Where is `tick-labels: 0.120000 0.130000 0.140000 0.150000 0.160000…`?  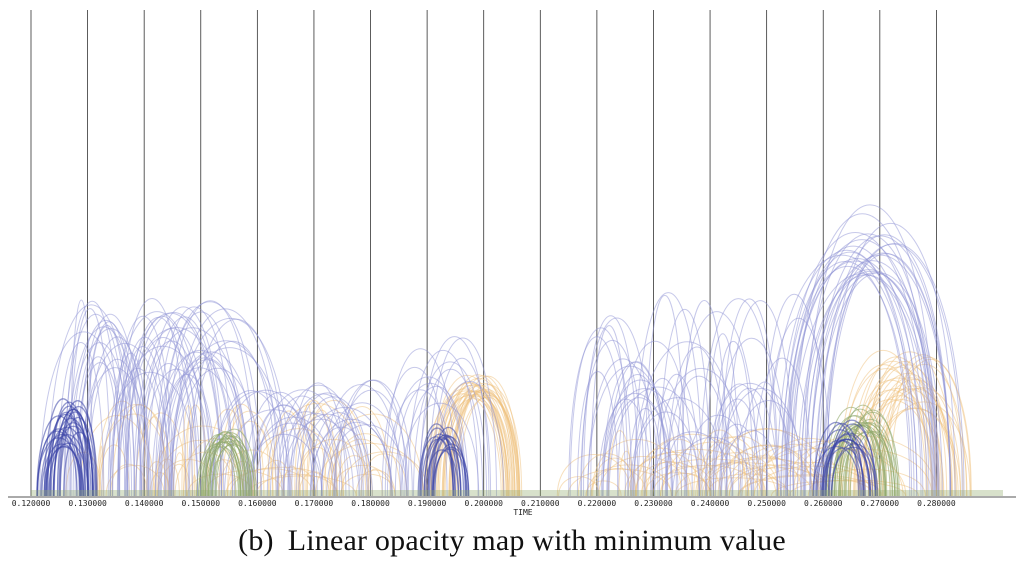 tick-labels: 0.120000 0.130000 0.140000 0.150000 0.160000… is located at coordinates (484, 503).